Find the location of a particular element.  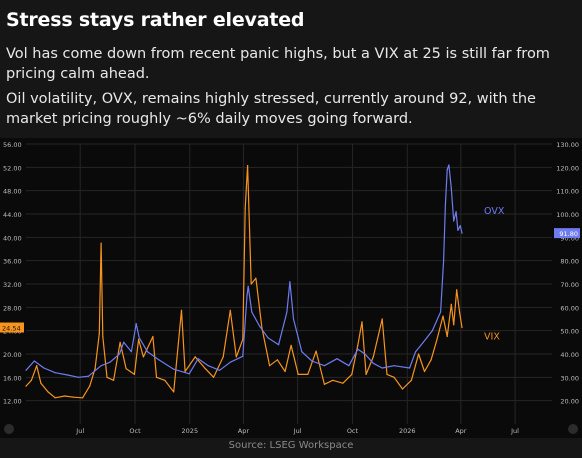

settings-icon is located at coordinates (573, 429).